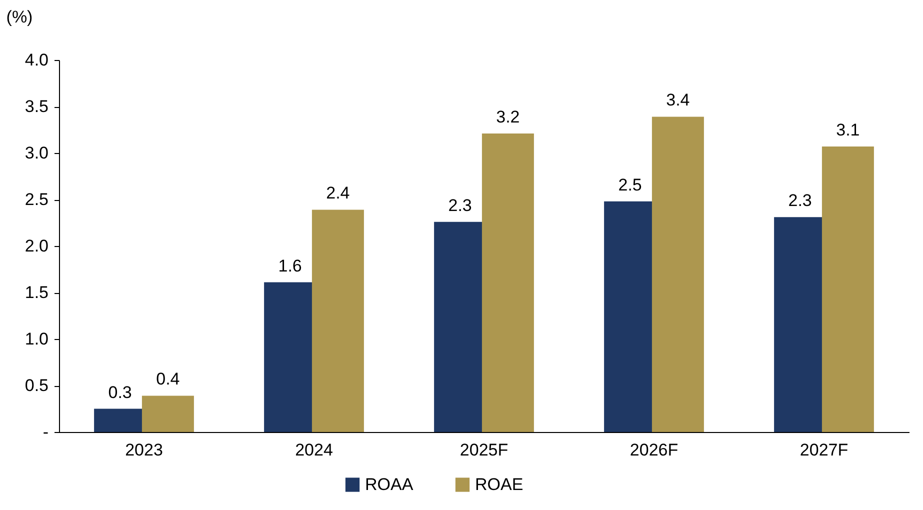  What do you see at coordinates (144, 450) in the screenshot?
I see `x-tick-label: 2023` at bounding box center [144, 450].